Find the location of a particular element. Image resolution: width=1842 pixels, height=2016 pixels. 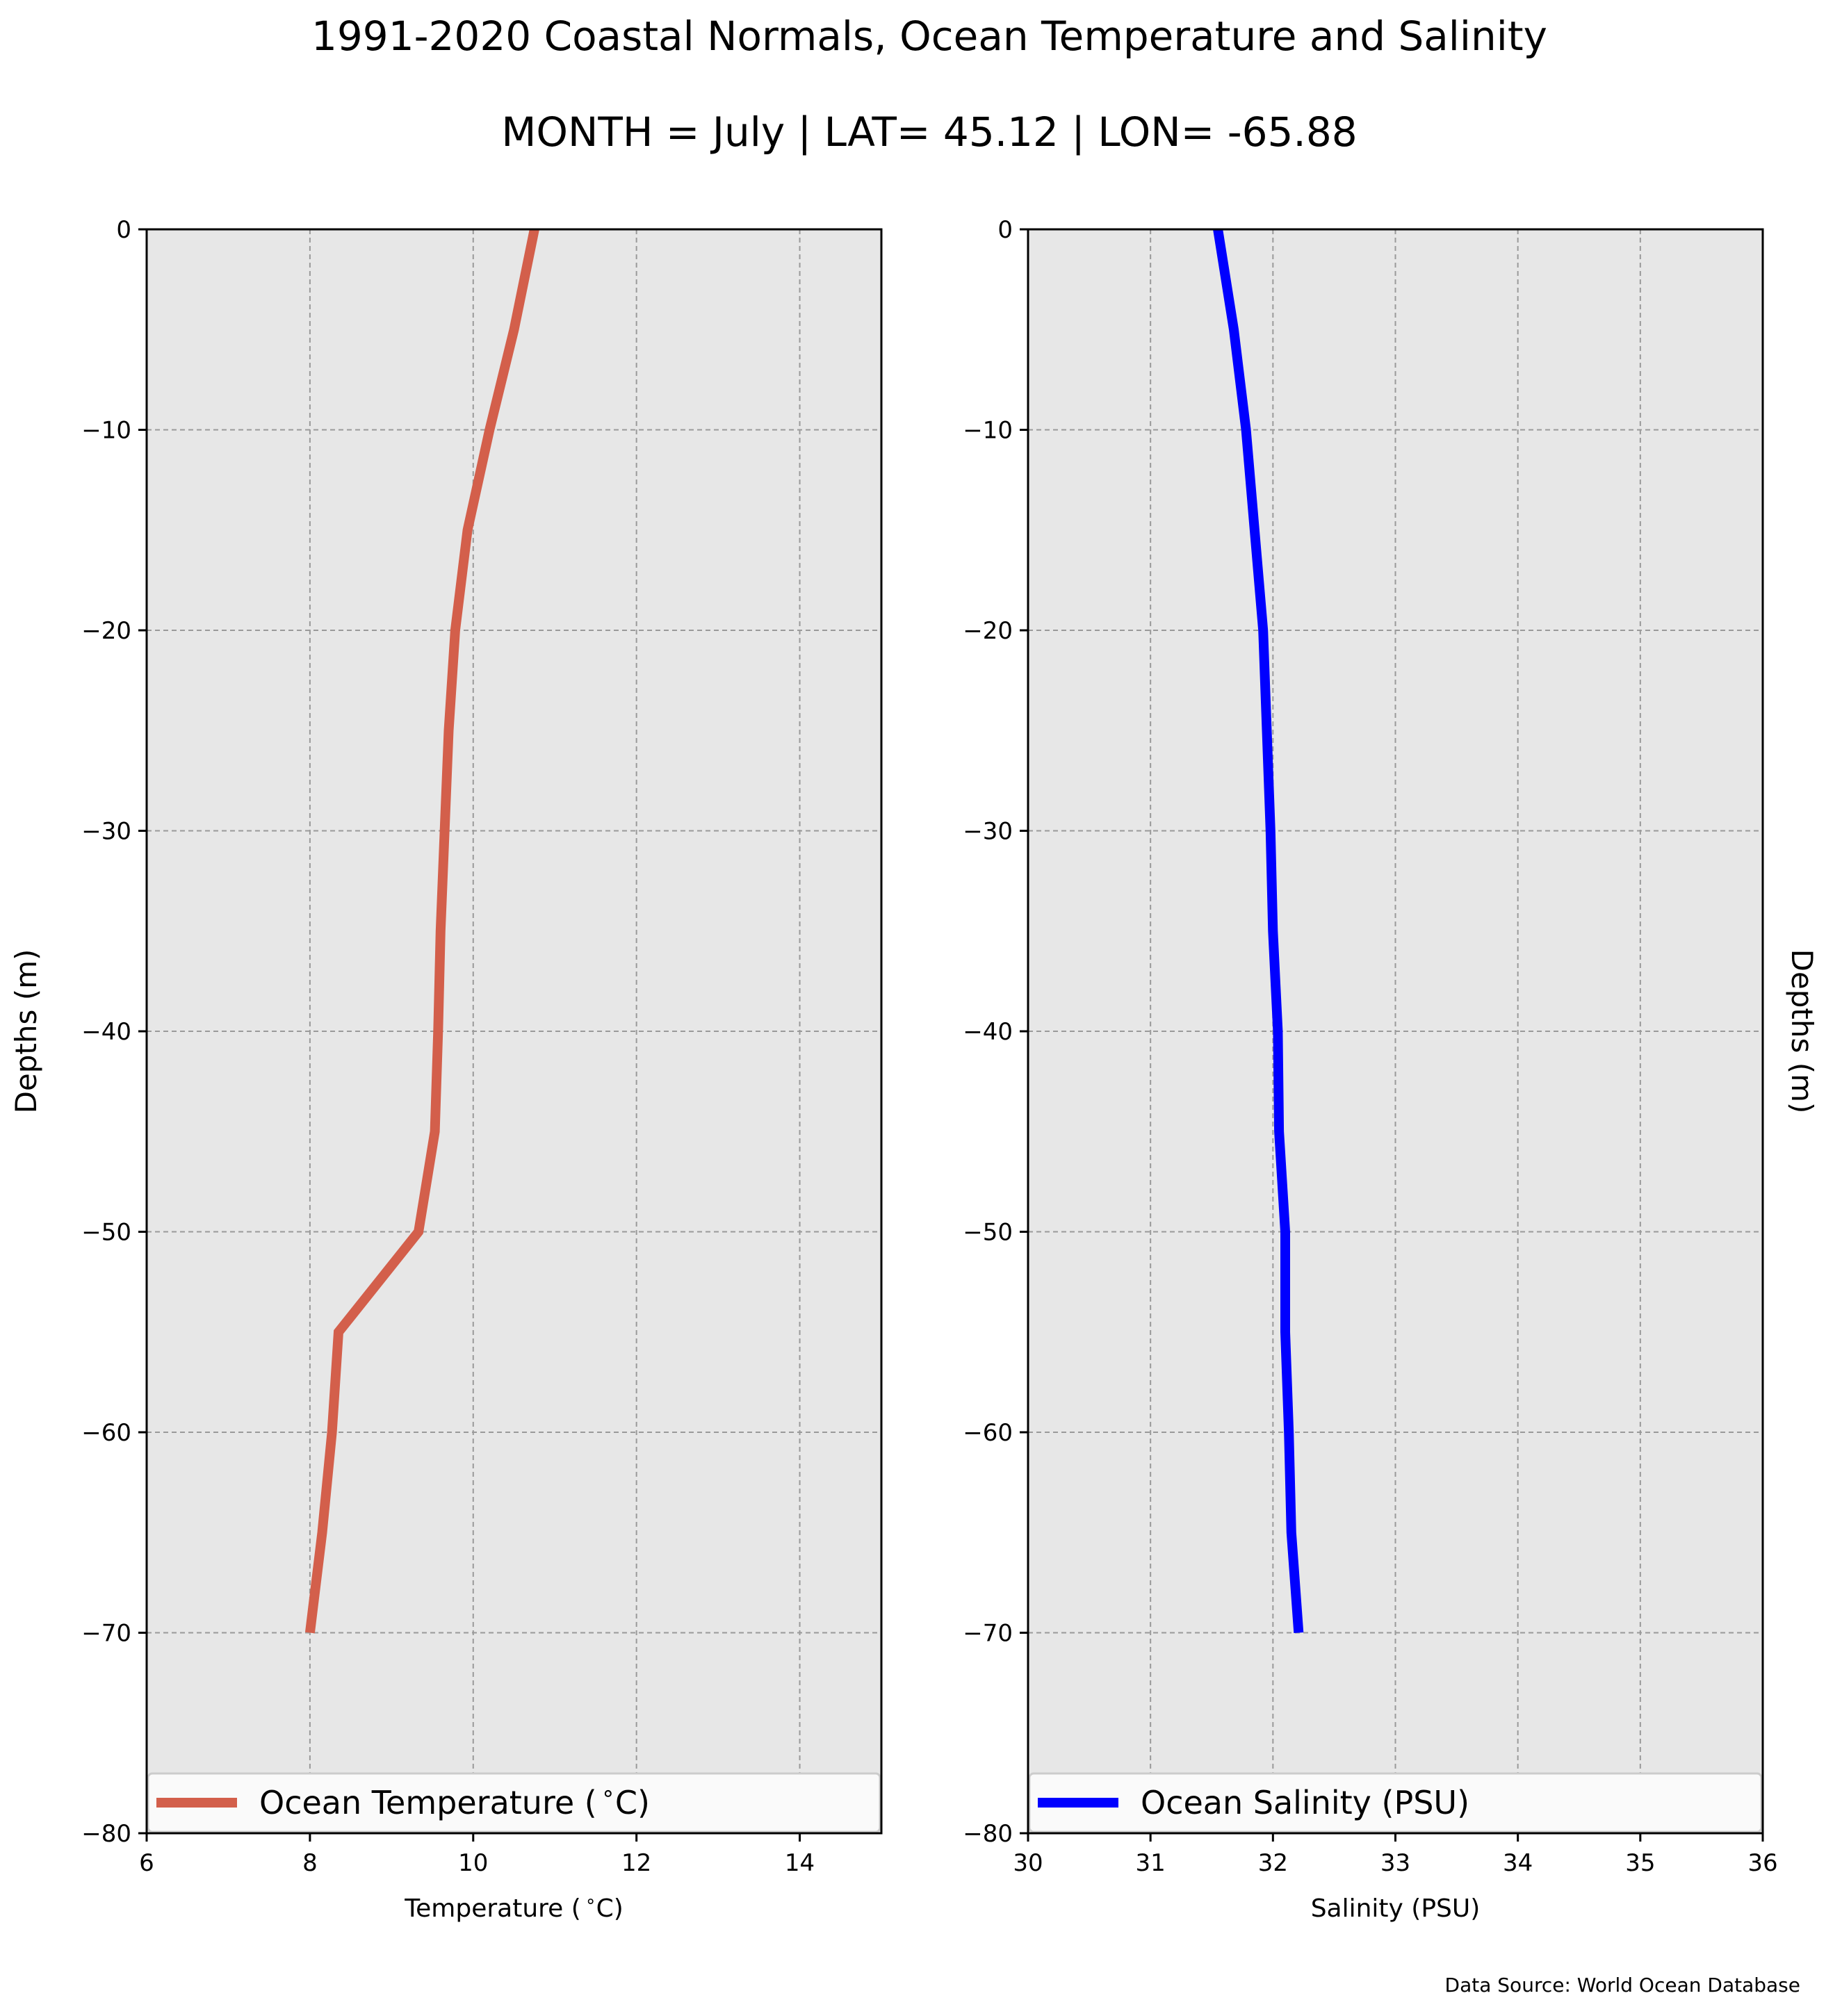

series-line-temperature is located at coordinates (422, 931).